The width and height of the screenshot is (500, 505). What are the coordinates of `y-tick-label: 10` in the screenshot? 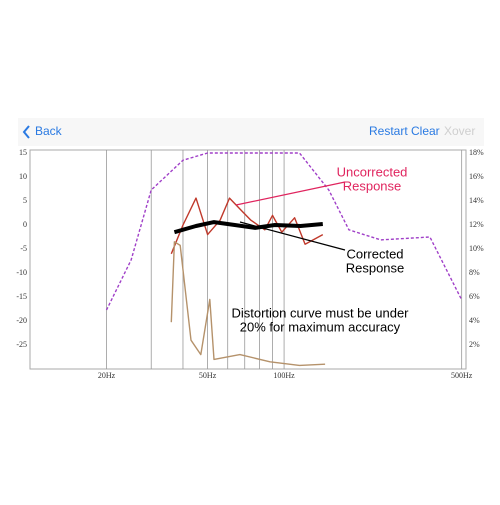 It's located at (23, 176).